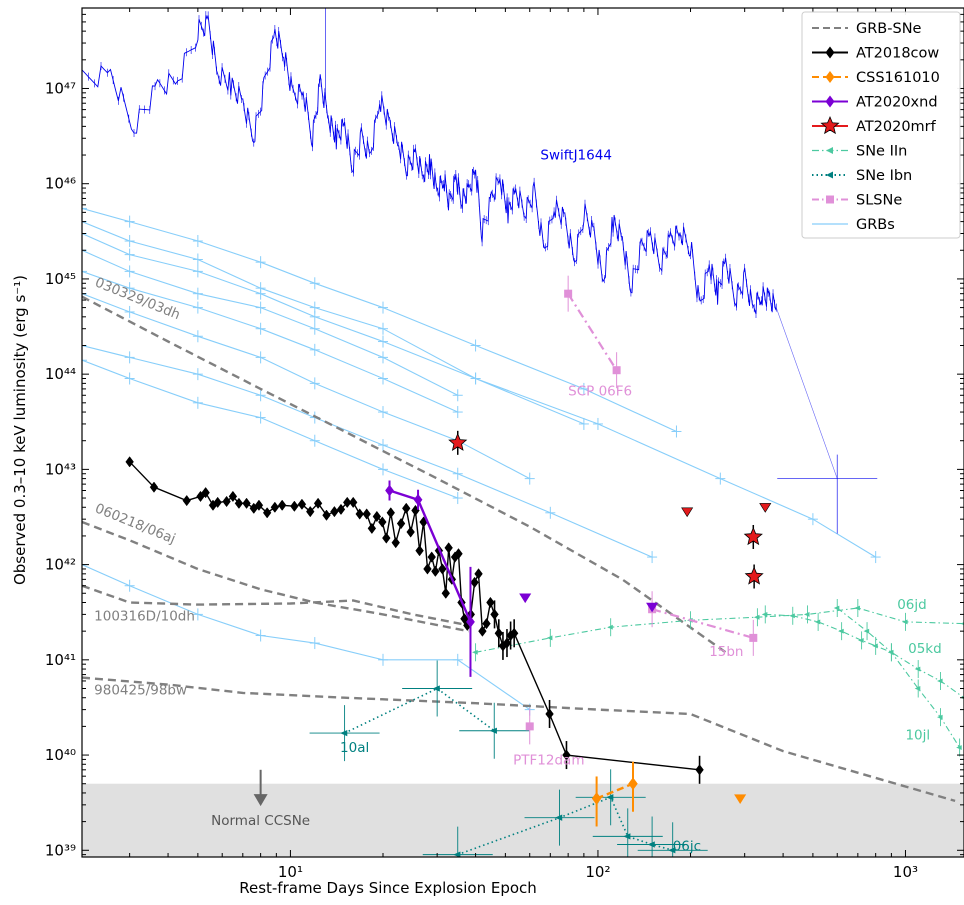  What do you see at coordinates (597, 872) in the screenshot?
I see `x-tick-label: 10²` at bounding box center [597, 872].